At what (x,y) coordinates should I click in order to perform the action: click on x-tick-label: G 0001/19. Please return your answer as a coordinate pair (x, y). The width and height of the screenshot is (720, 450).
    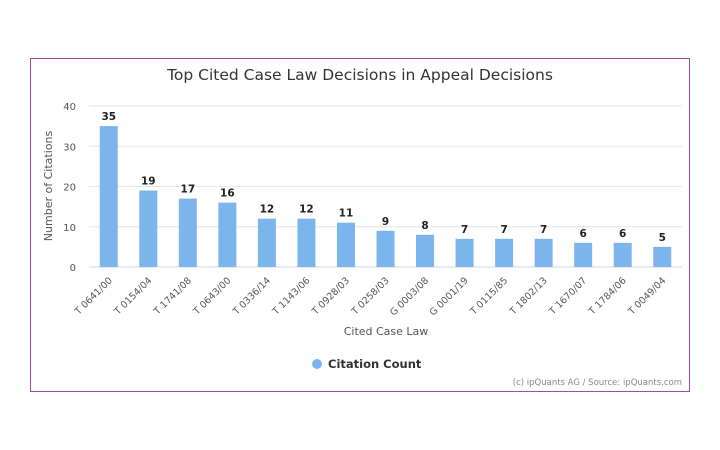
    Looking at the image, I should click on (449, 296).